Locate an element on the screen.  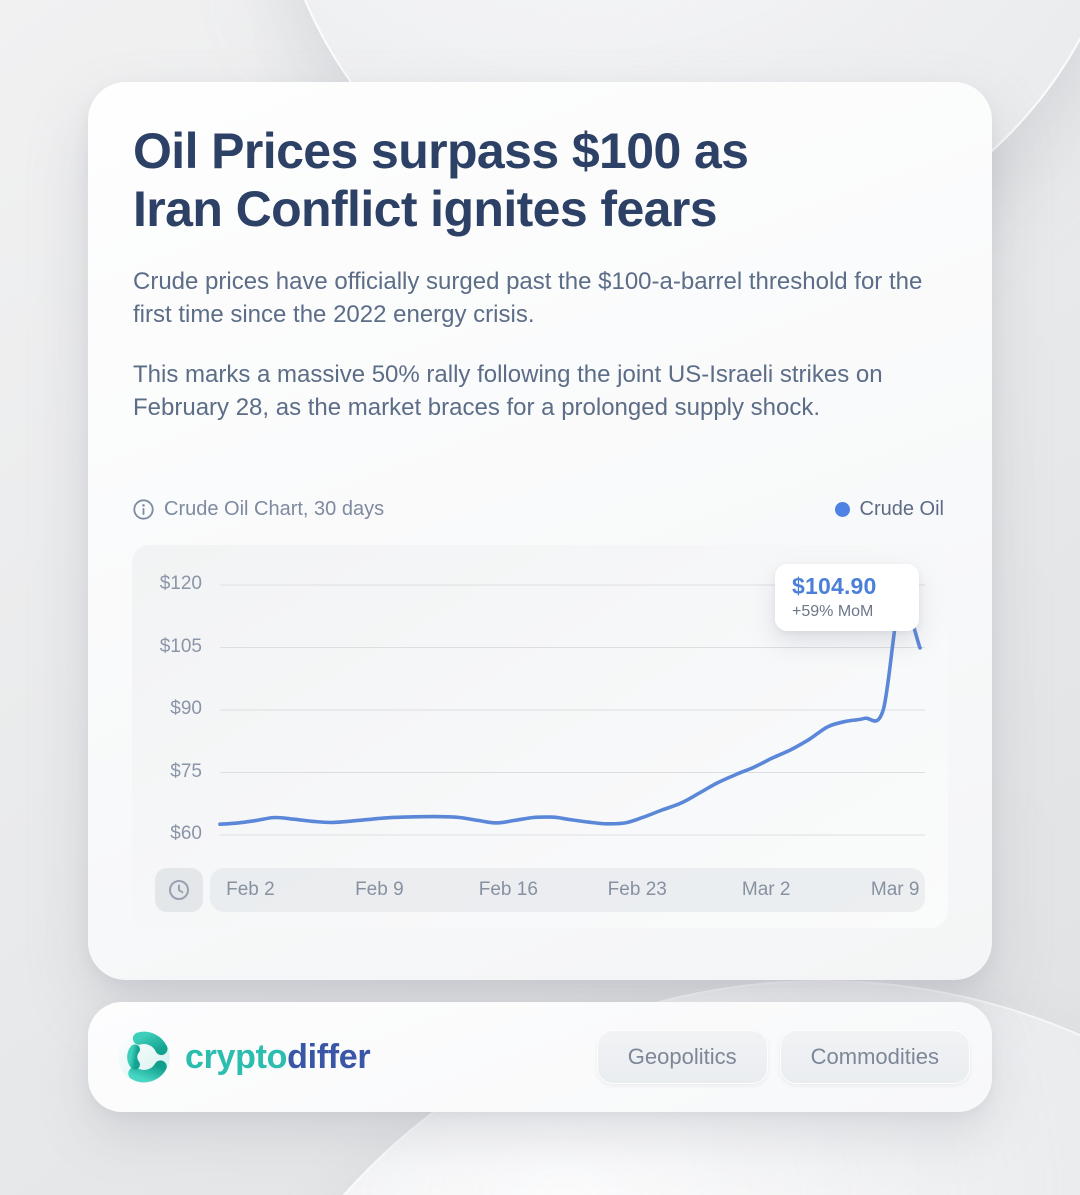
headline-line-1: Oil Prices surpass $100 as is located at coordinates (441, 151).